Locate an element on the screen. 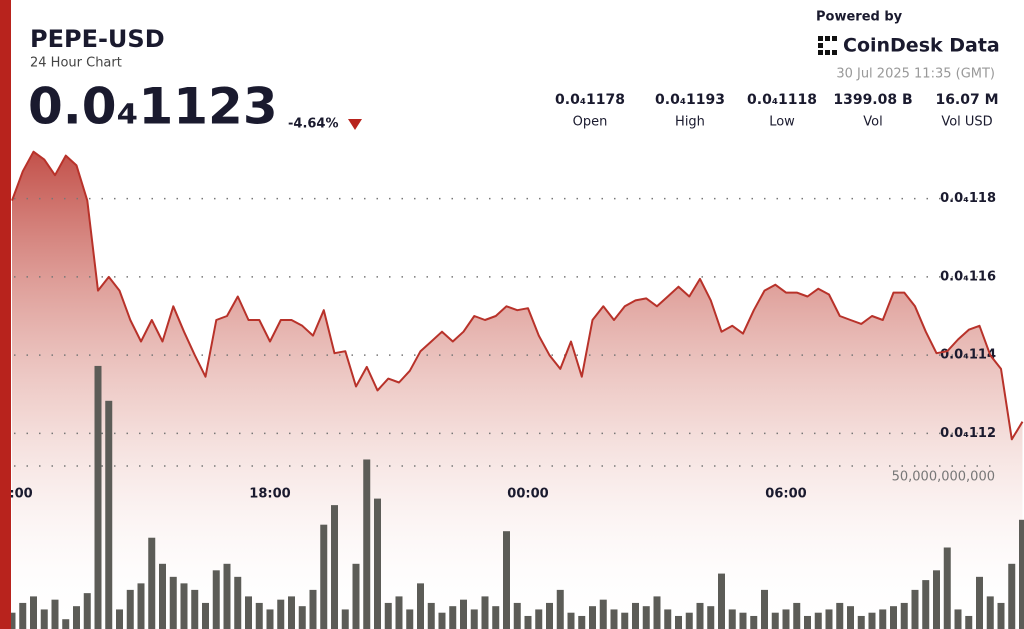  timestamp: 30 Jul 2025 11:35 (GMT) is located at coordinates (915, 74).